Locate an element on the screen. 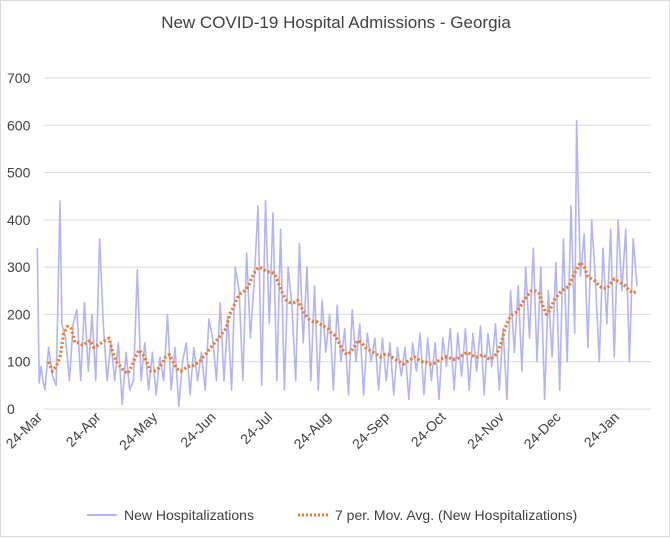  x-tick-label: 24-Jun is located at coordinates (198, 430).